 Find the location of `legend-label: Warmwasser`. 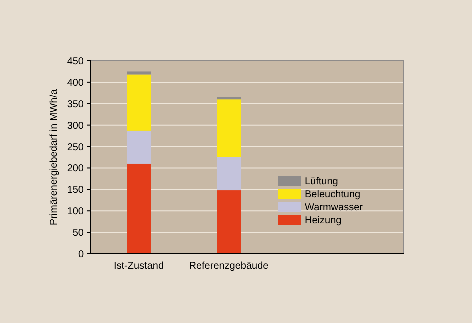

legend-label: Warmwasser is located at coordinates (334, 208).